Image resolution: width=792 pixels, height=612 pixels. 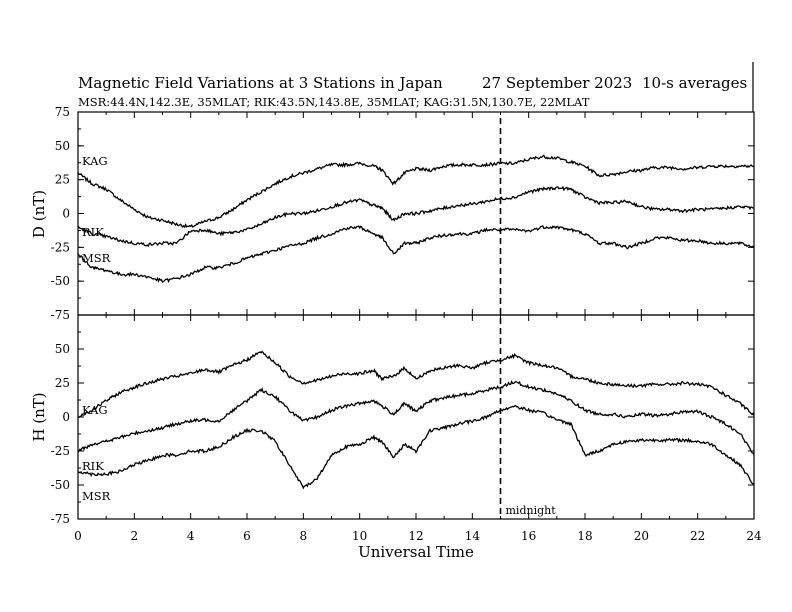 What do you see at coordinates (62, 112) in the screenshot?
I see `ytick-label: 75` at bounding box center [62, 112].